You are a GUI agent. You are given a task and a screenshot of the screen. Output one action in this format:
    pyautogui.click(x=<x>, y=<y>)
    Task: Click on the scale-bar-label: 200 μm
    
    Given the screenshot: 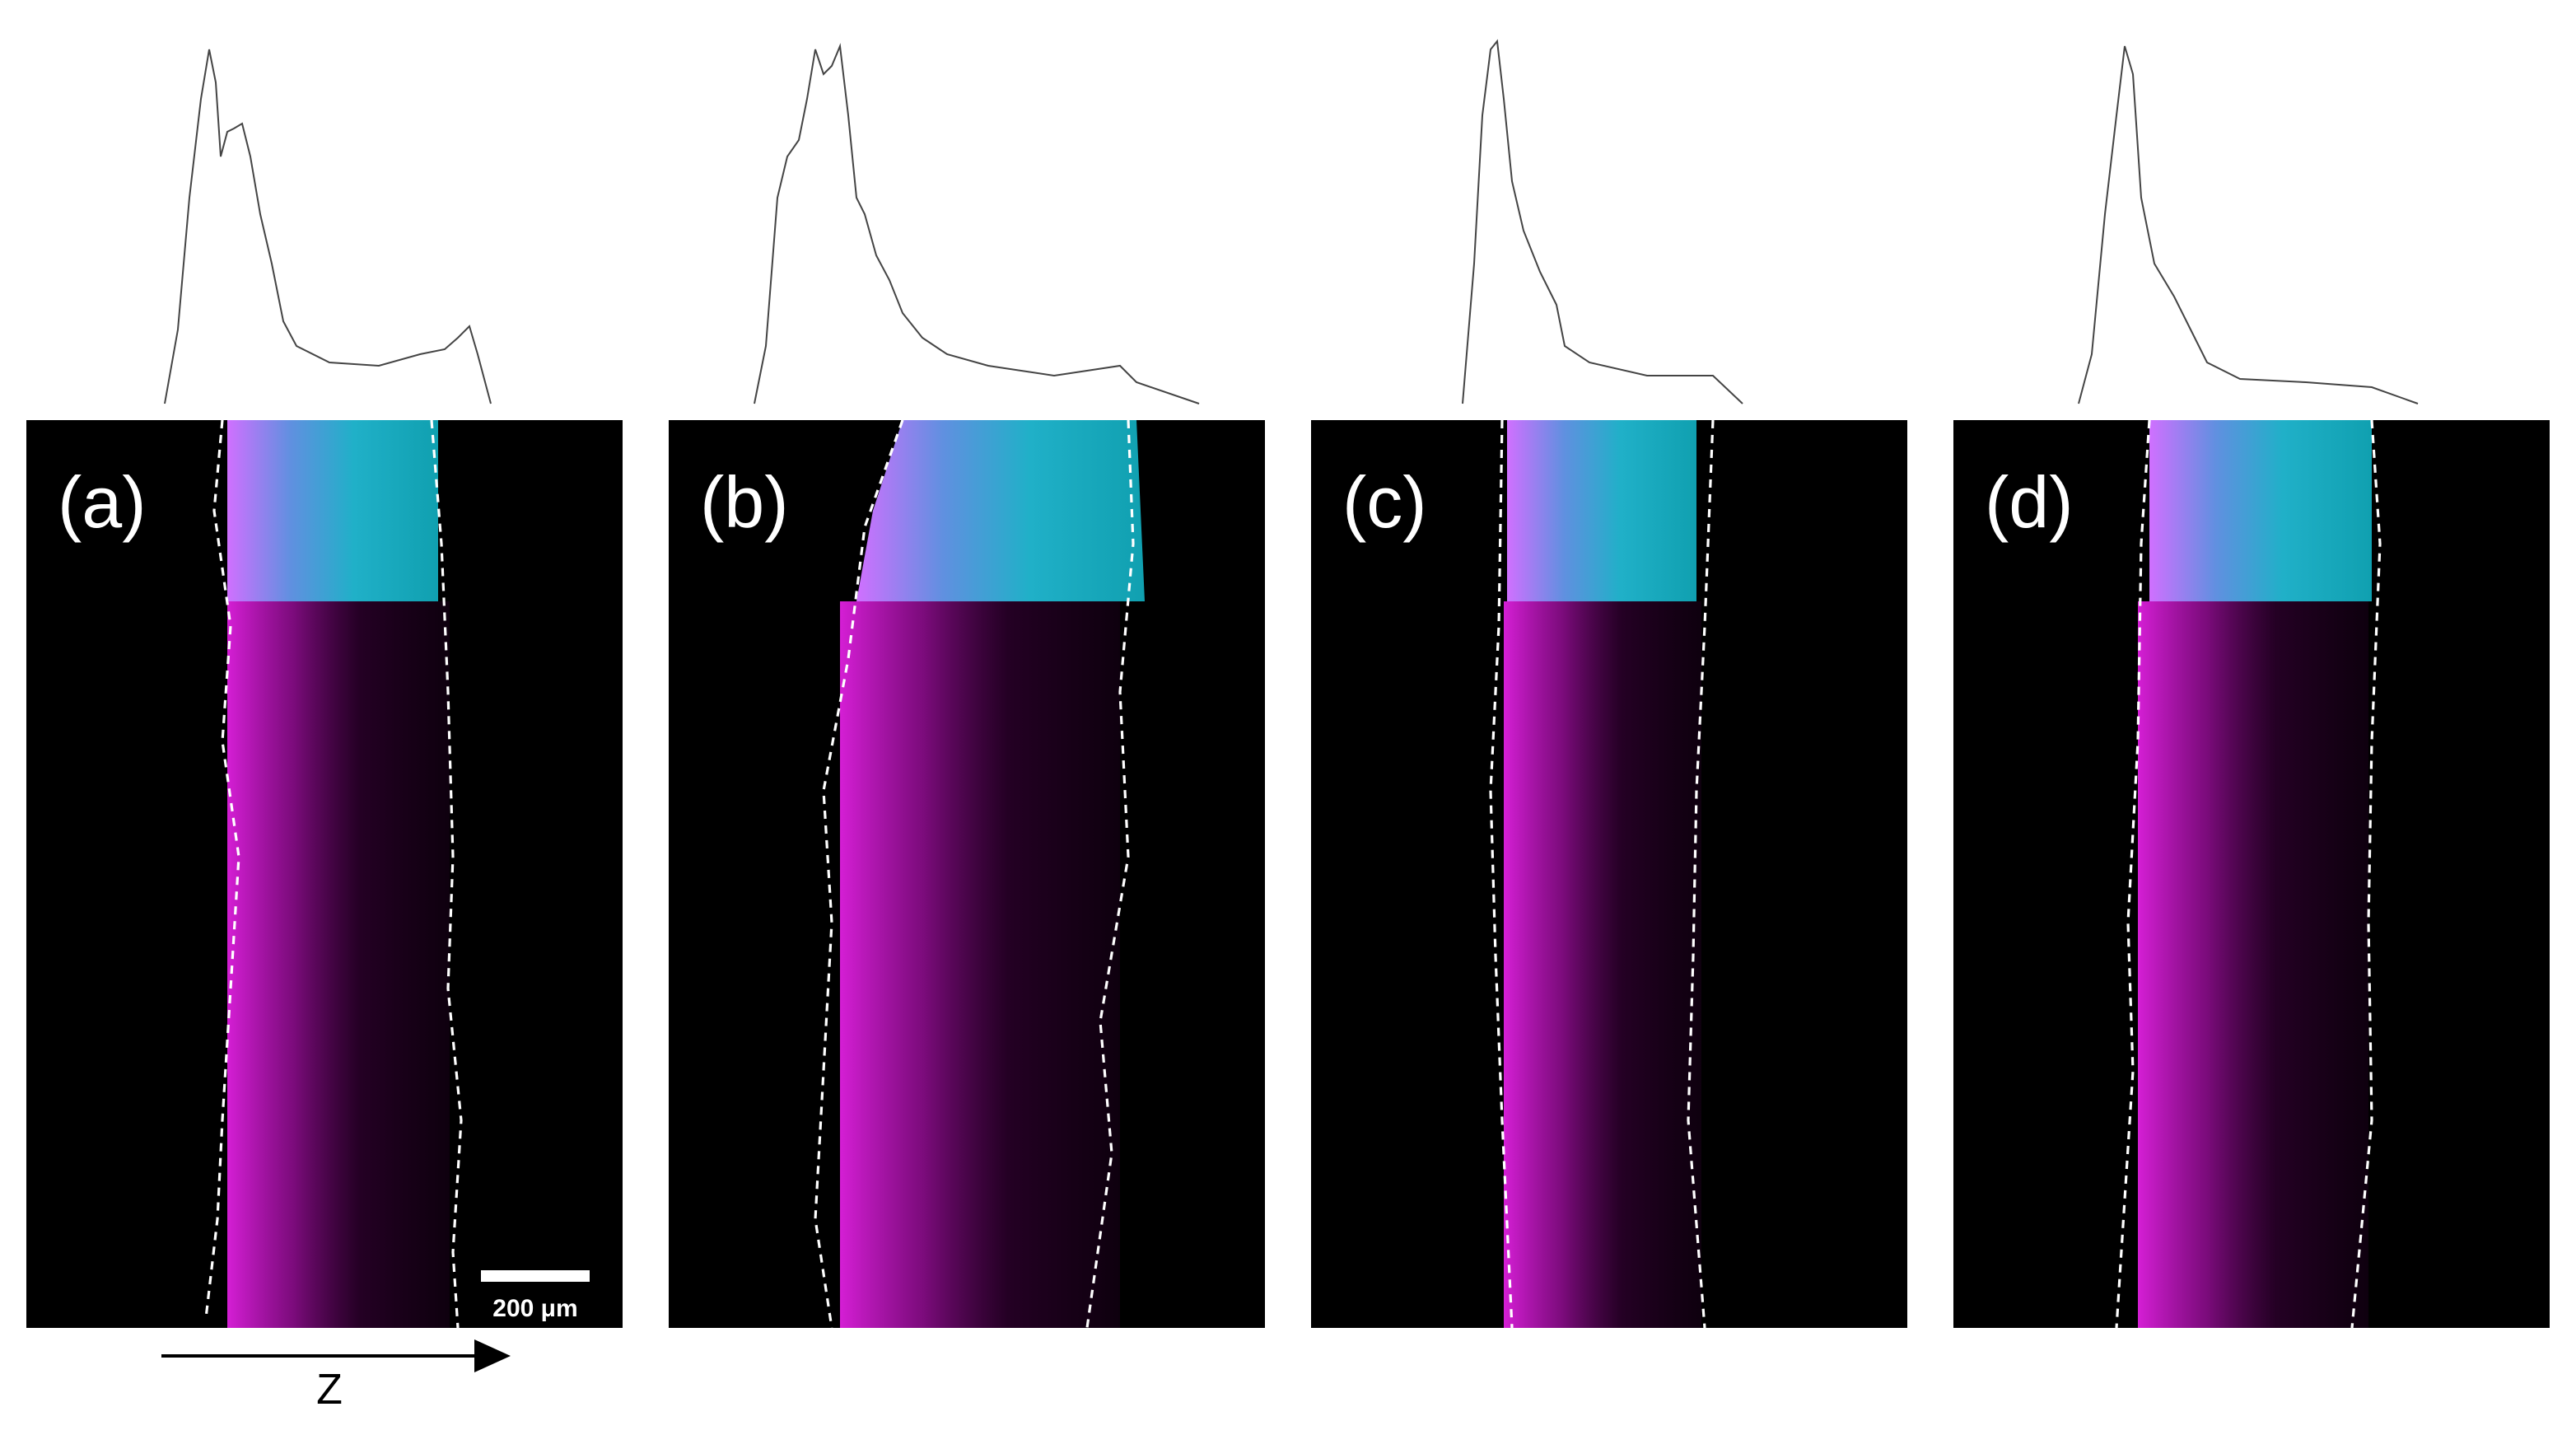 What is the action you would take?
    pyautogui.click(x=534, y=1308)
    